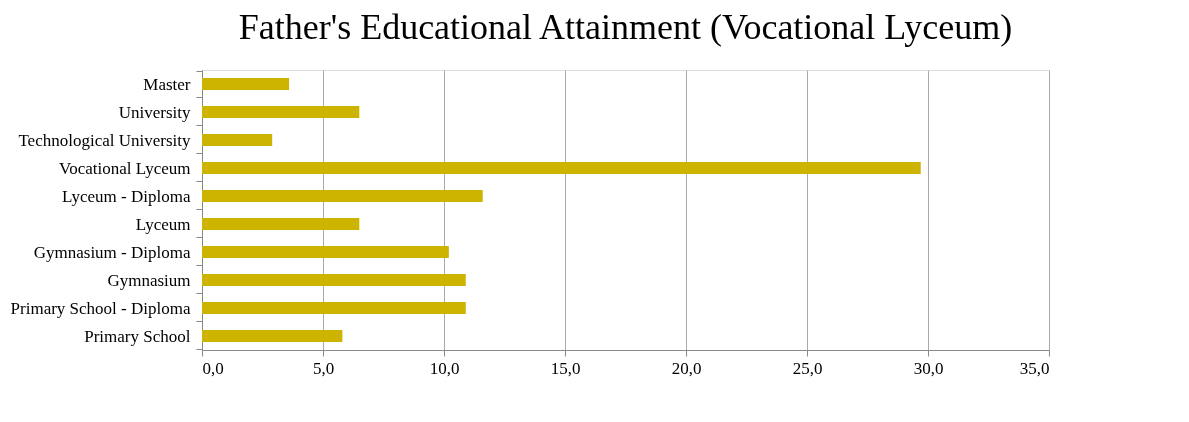 The height and width of the screenshot is (422, 1189). Describe the element at coordinates (112, 252) in the screenshot. I see `y-tick-label: Gymnasium - Diploma` at that location.